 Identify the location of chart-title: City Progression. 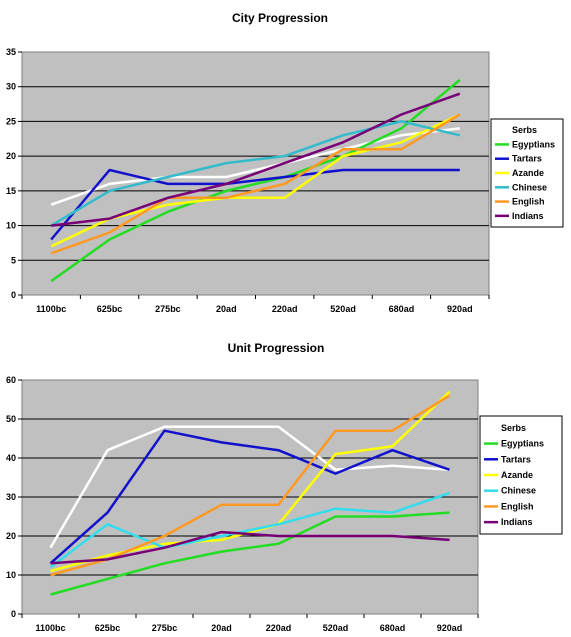
(280, 18).